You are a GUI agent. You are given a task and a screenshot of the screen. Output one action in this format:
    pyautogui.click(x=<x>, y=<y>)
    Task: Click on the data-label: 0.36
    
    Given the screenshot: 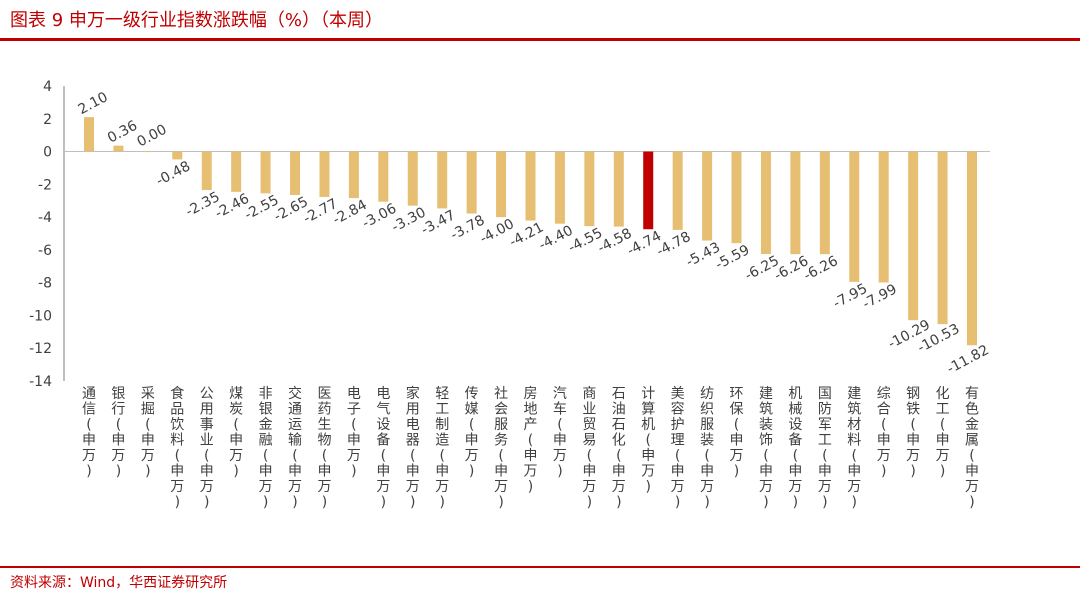 What is the action you would take?
    pyautogui.click(x=122, y=132)
    